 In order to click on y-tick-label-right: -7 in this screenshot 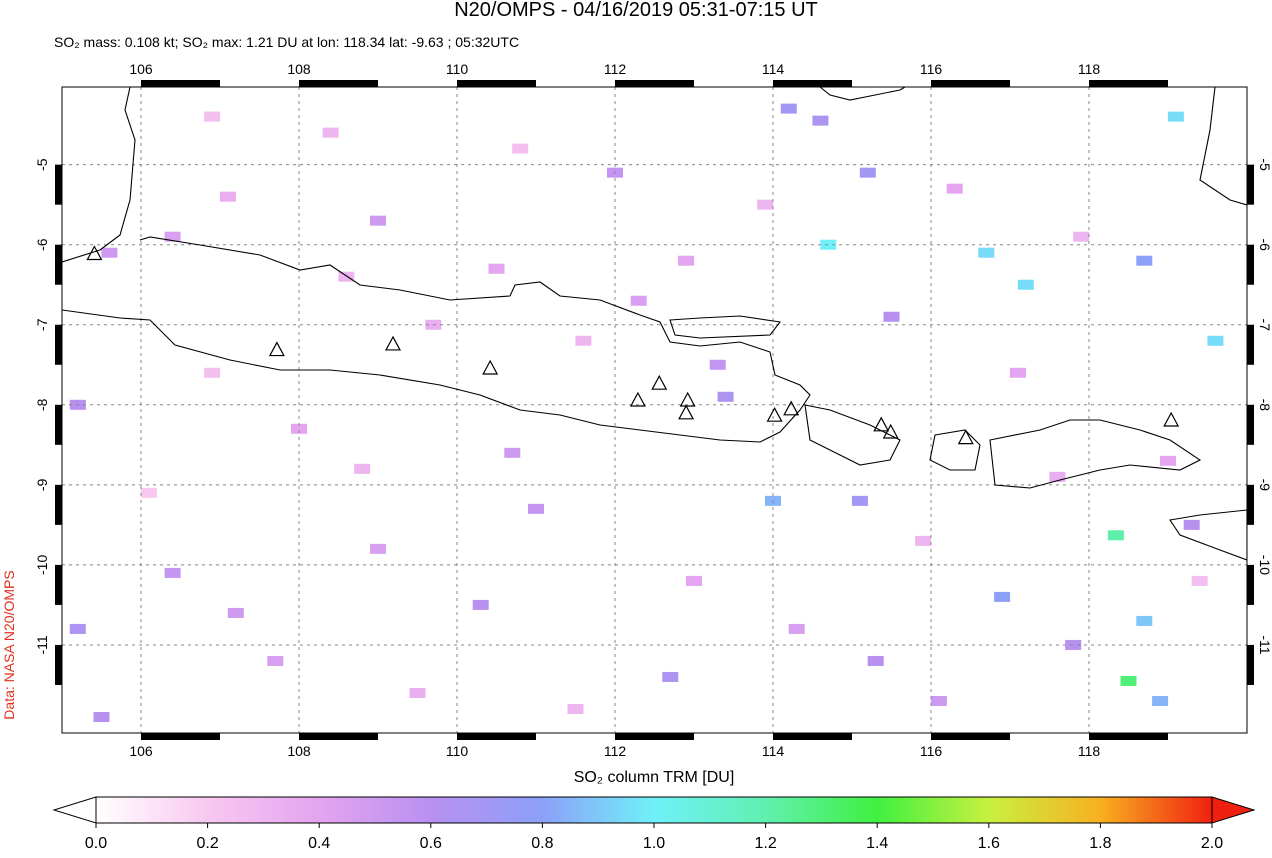, I will do `click(1264, 325)`.